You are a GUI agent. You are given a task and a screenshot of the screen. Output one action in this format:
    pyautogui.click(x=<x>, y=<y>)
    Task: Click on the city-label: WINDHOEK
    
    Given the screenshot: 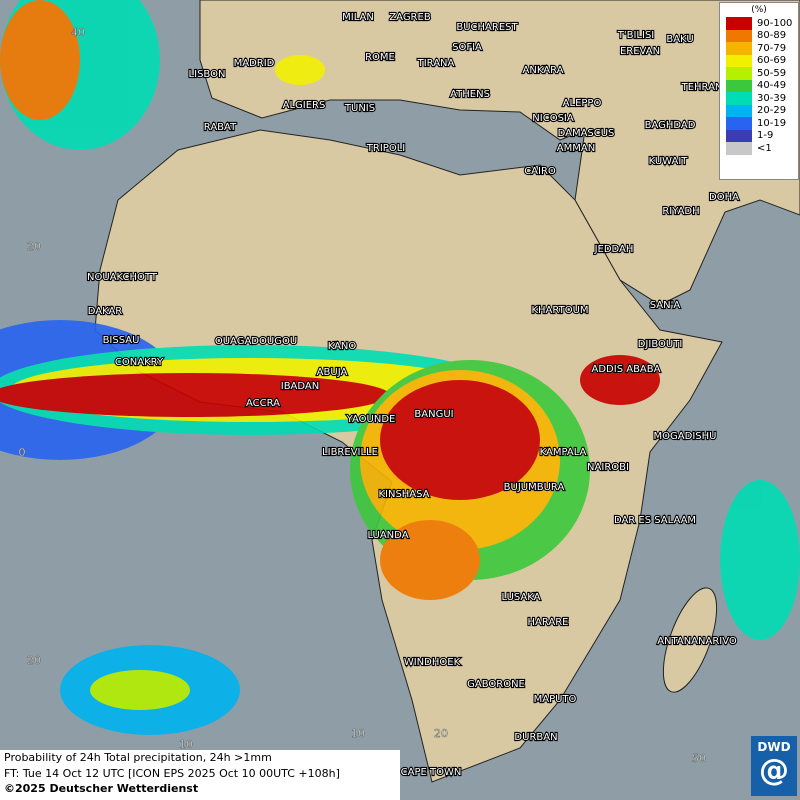 What is the action you would take?
    pyautogui.click(x=432, y=662)
    